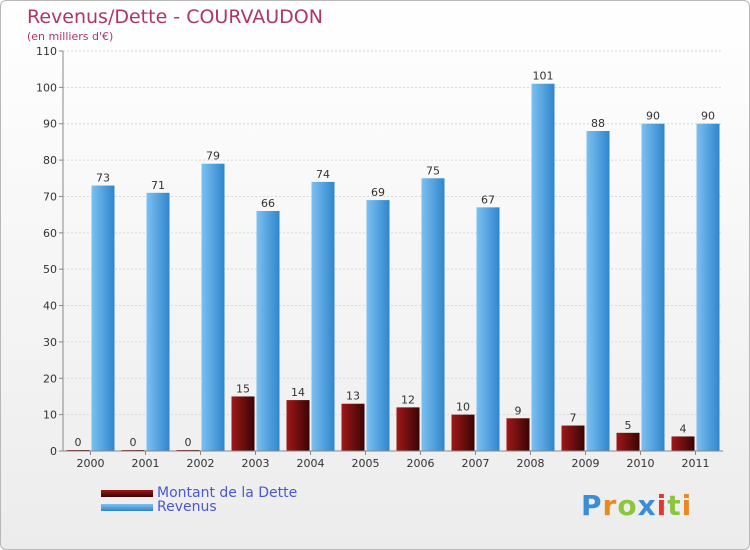 Image resolution: width=750 pixels, height=550 pixels. Describe the element at coordinates (463, 407) in the screenshot. I see `data-label: 10` at that location.